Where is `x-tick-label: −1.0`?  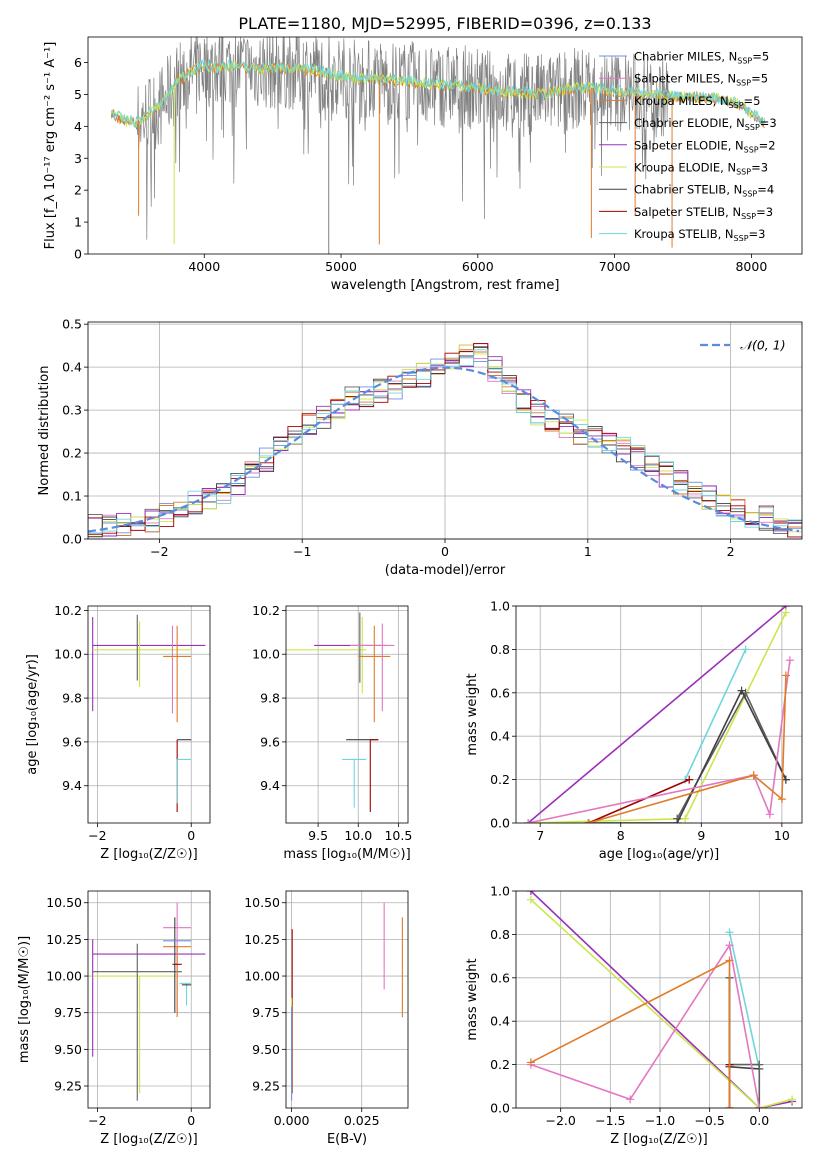 x-tick-label: −1.0 is located at coordinates (660, 1120).